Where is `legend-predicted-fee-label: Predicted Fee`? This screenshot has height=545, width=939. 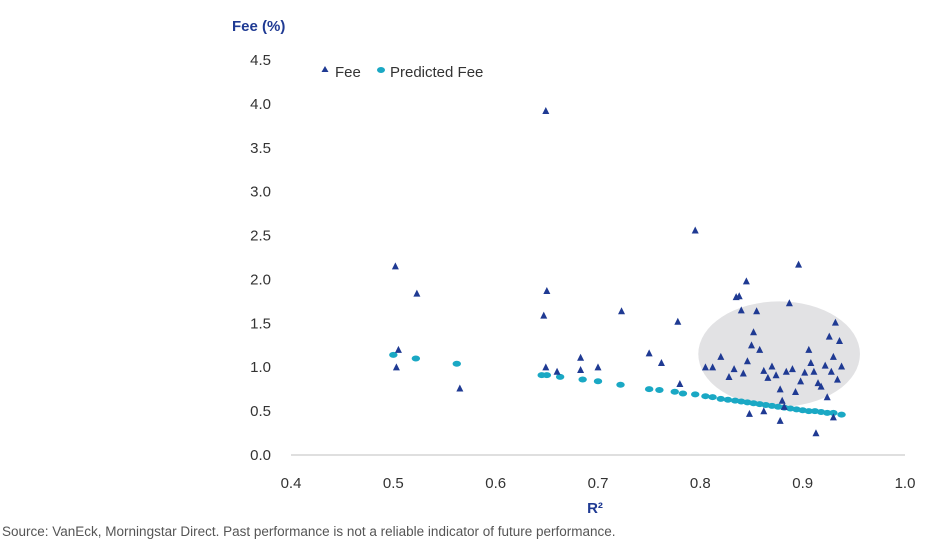
legend-predicted-fee-label: Predicted Fee is located at coordinates (436, 72).